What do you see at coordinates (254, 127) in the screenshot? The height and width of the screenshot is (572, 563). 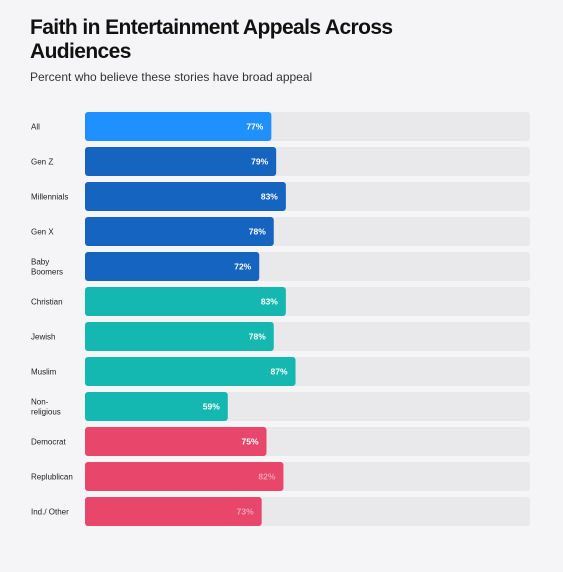 I see `bar-value-label: 77%` at bounding box center [254, 127].